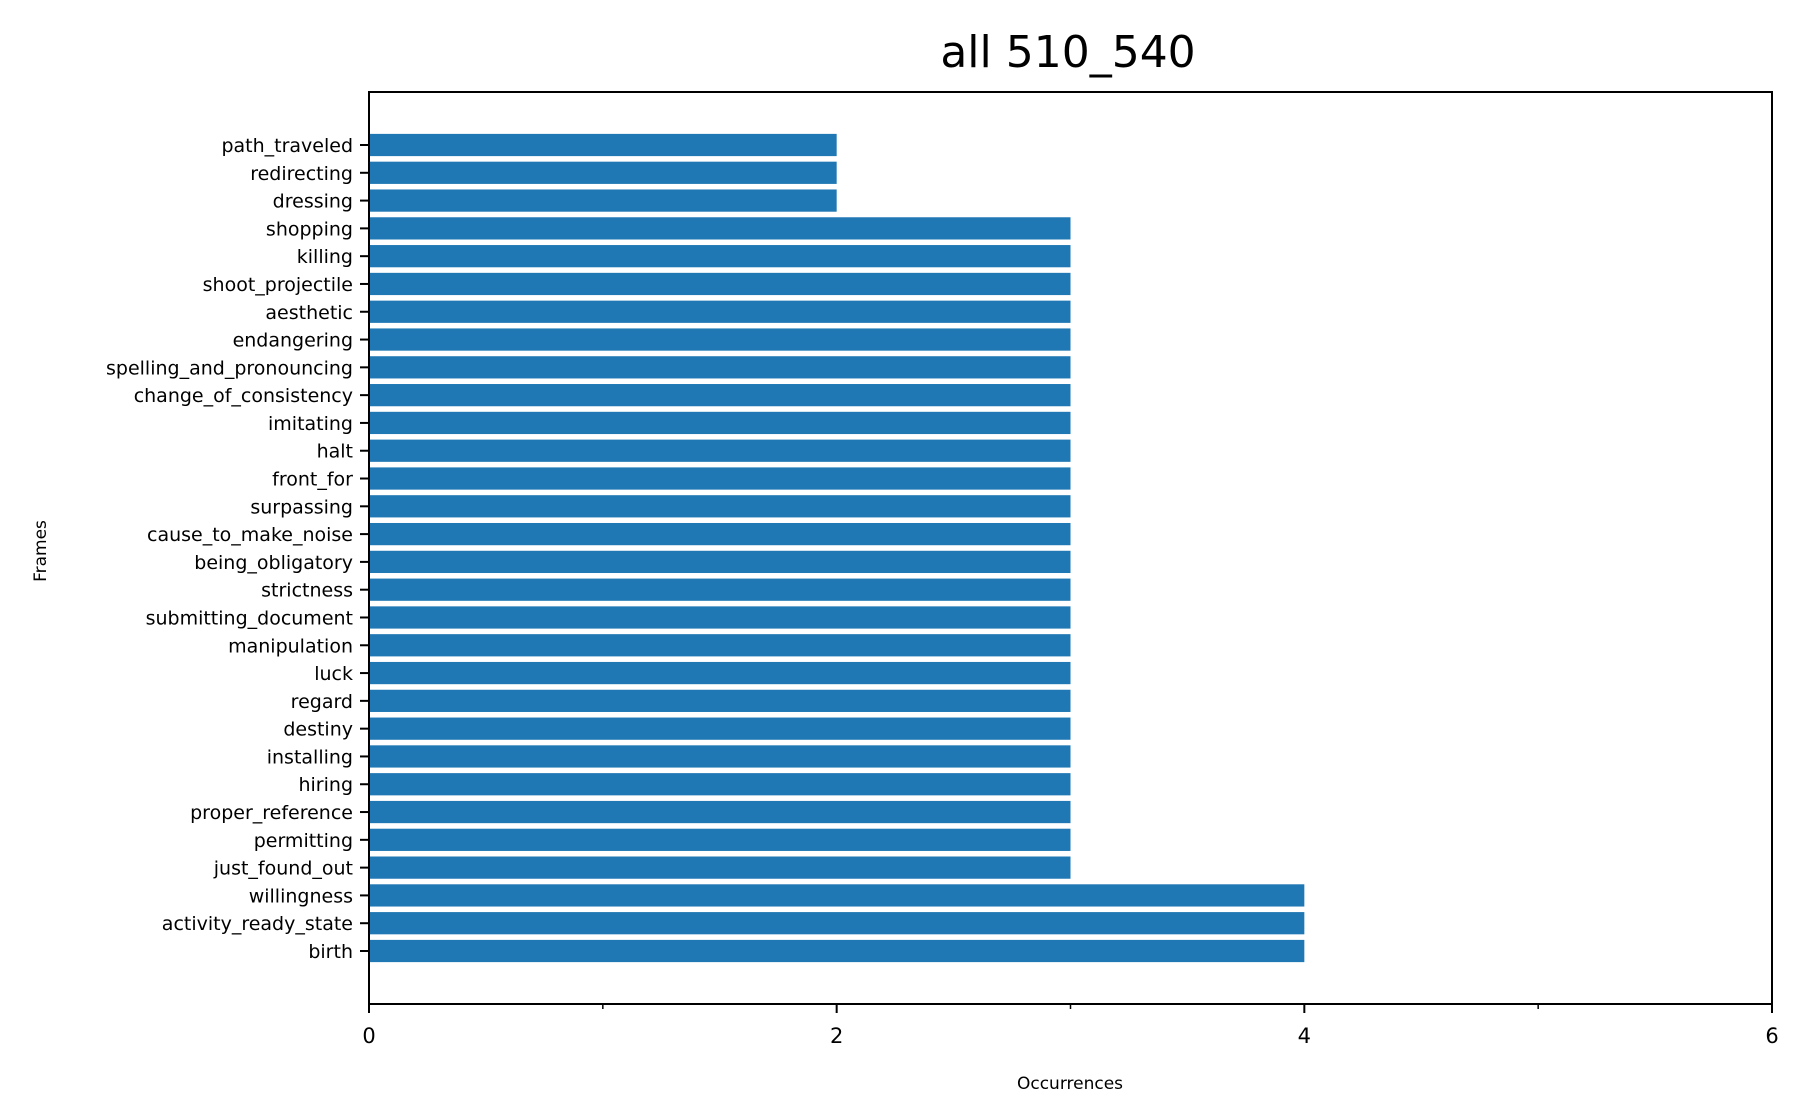 The width and height of the screenshot is (1799, 1118). What do you see at coordinates (836, 1036) in the screenshot?
I see `x-tick-label: 2` at bounding box center [836, 1036].